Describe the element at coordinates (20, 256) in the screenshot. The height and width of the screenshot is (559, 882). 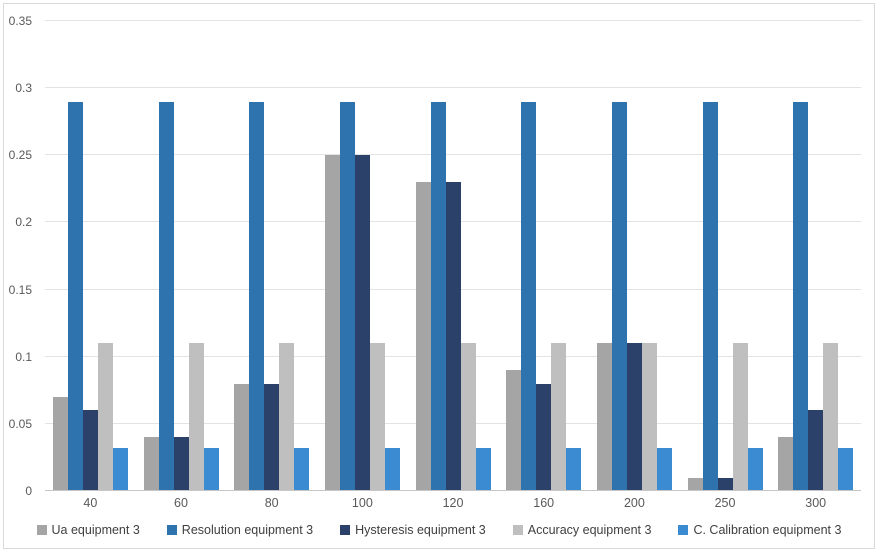
I see `y-axis: 0 0.05 0.1 0.15 0.2 0.25 0.3 0.35` at that location.